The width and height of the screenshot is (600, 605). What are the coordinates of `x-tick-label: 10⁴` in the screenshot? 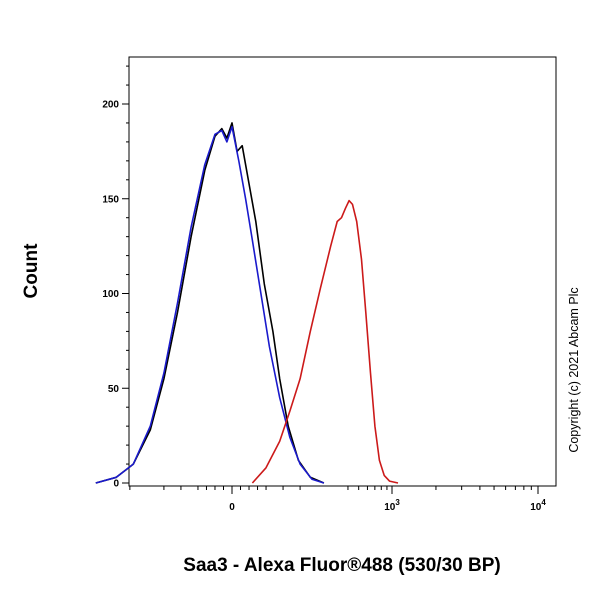 It's located at (538, 505).